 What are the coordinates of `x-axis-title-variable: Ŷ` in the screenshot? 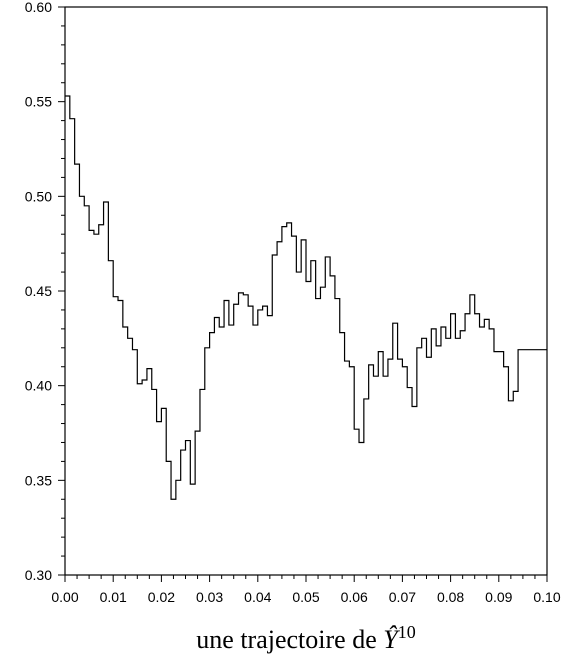 It's located at (391, 639).